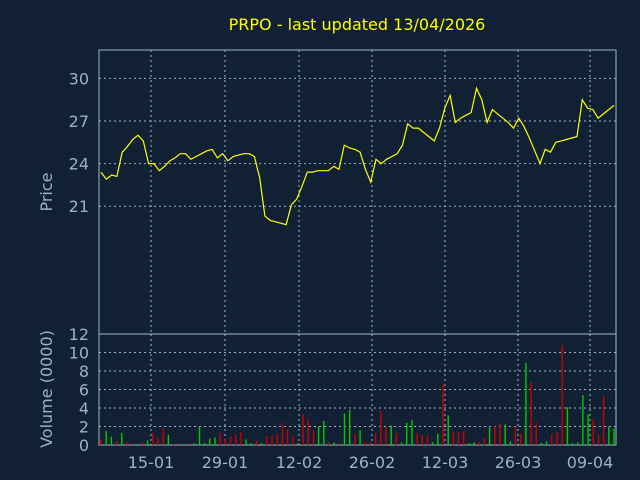 This screenshot has width=640, height=480. I want to click on price-y-tick-label: 24, so click(79, 164).